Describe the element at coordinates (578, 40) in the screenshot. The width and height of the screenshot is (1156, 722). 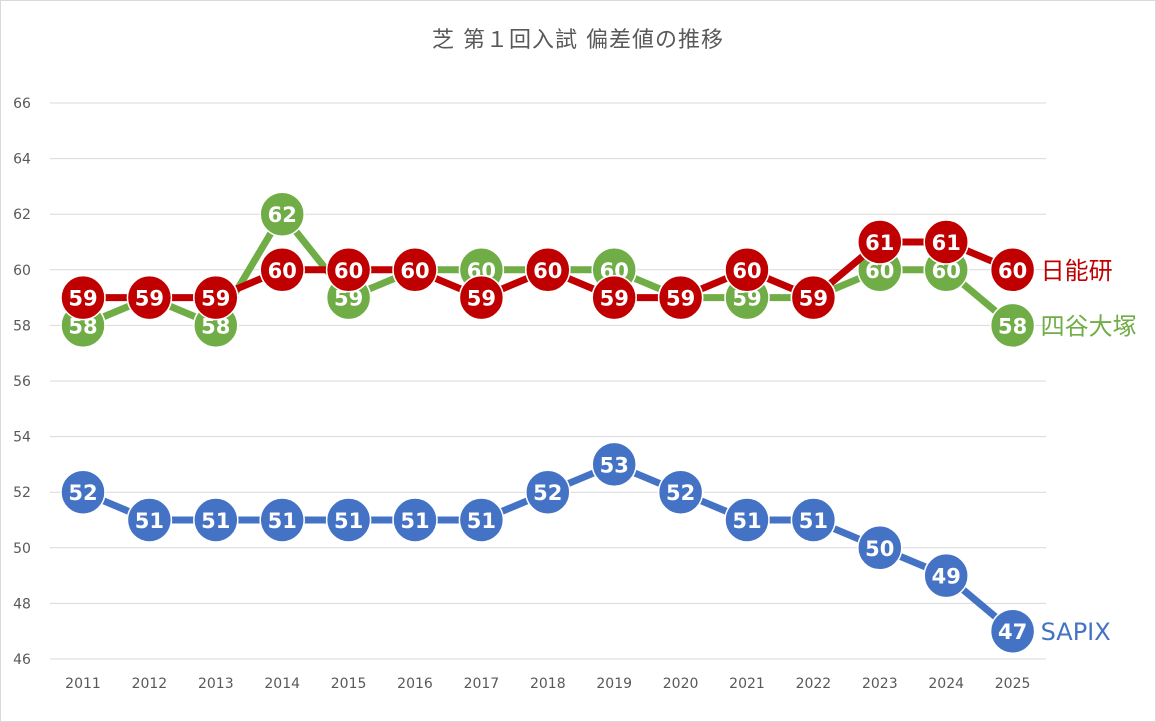
I see `chart-title: 芝 第１回入試 偏差値の推移` at that location.